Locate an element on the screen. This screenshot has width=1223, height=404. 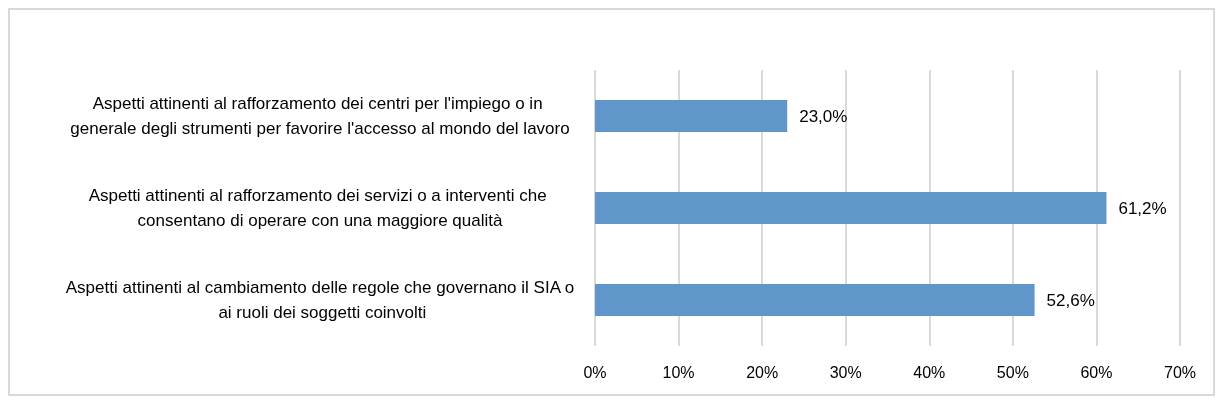
data-label: 61,2% is located at coordinates (1142, 208).